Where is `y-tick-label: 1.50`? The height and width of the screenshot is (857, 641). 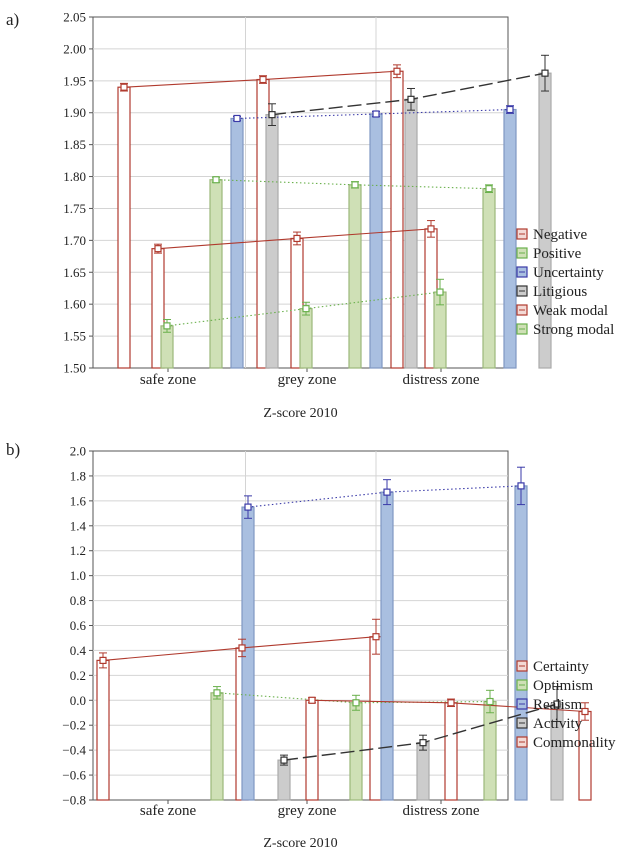
y-tick-label: 1.50 is located at coordinates (74, 368).